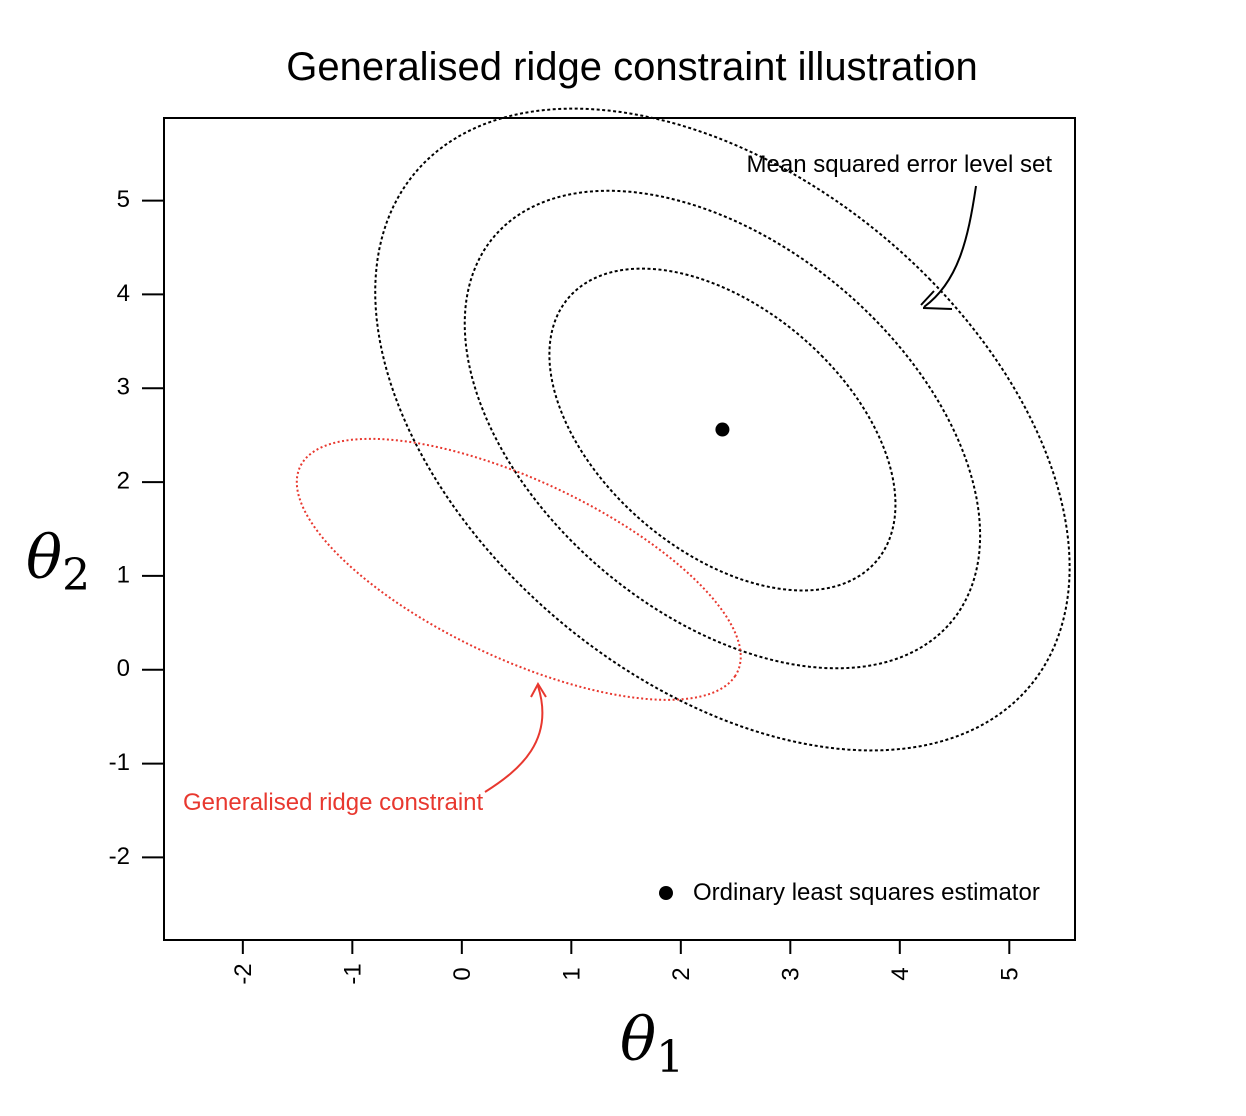  Describe the element at coordinates (123, 293) in the screenshot. I see `y-tick-label: 4` at that location.